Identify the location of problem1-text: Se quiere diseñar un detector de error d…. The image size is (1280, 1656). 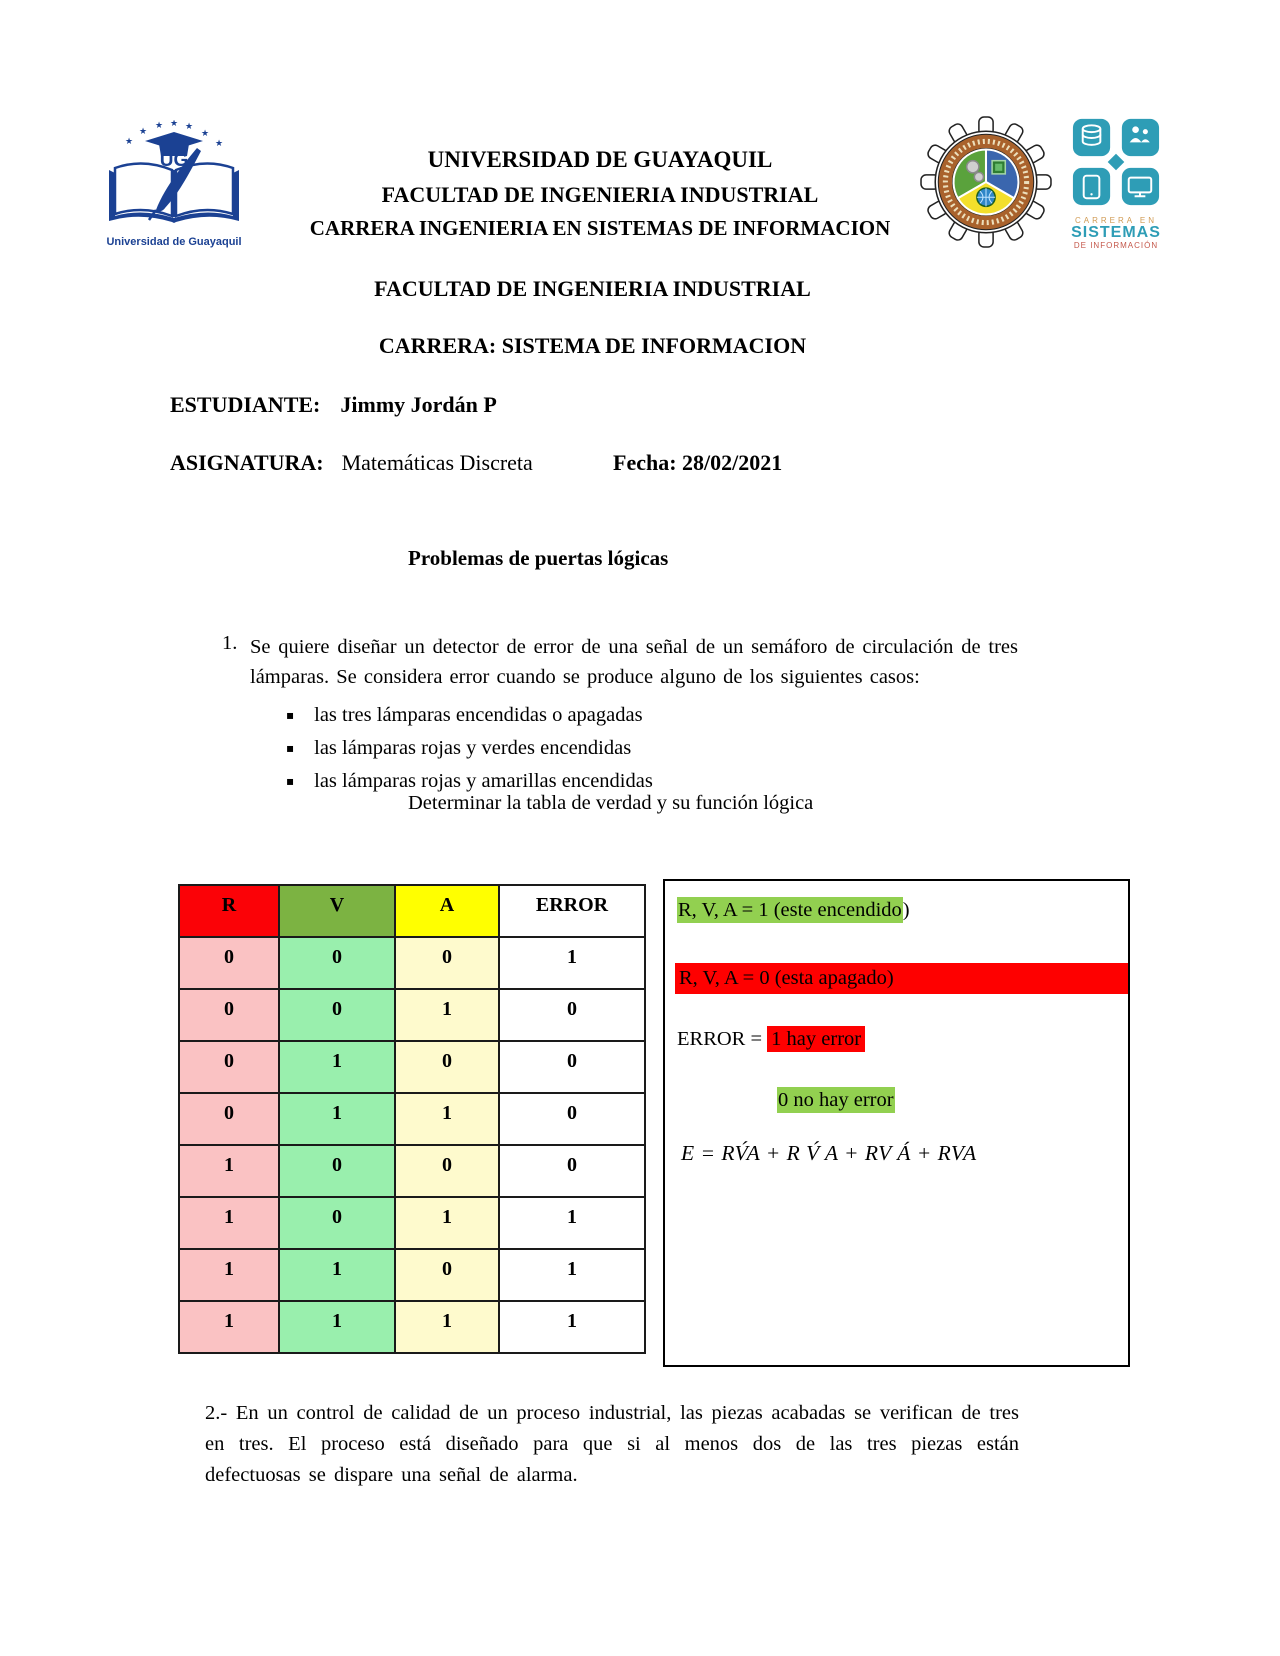
(634, 662).